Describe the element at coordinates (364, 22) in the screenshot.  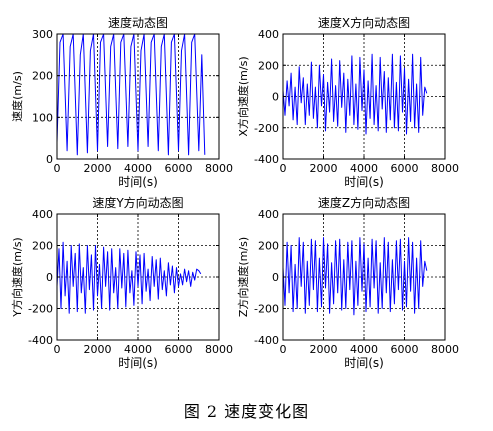
I see `chart-title: 速度X方向动态图` at that location.